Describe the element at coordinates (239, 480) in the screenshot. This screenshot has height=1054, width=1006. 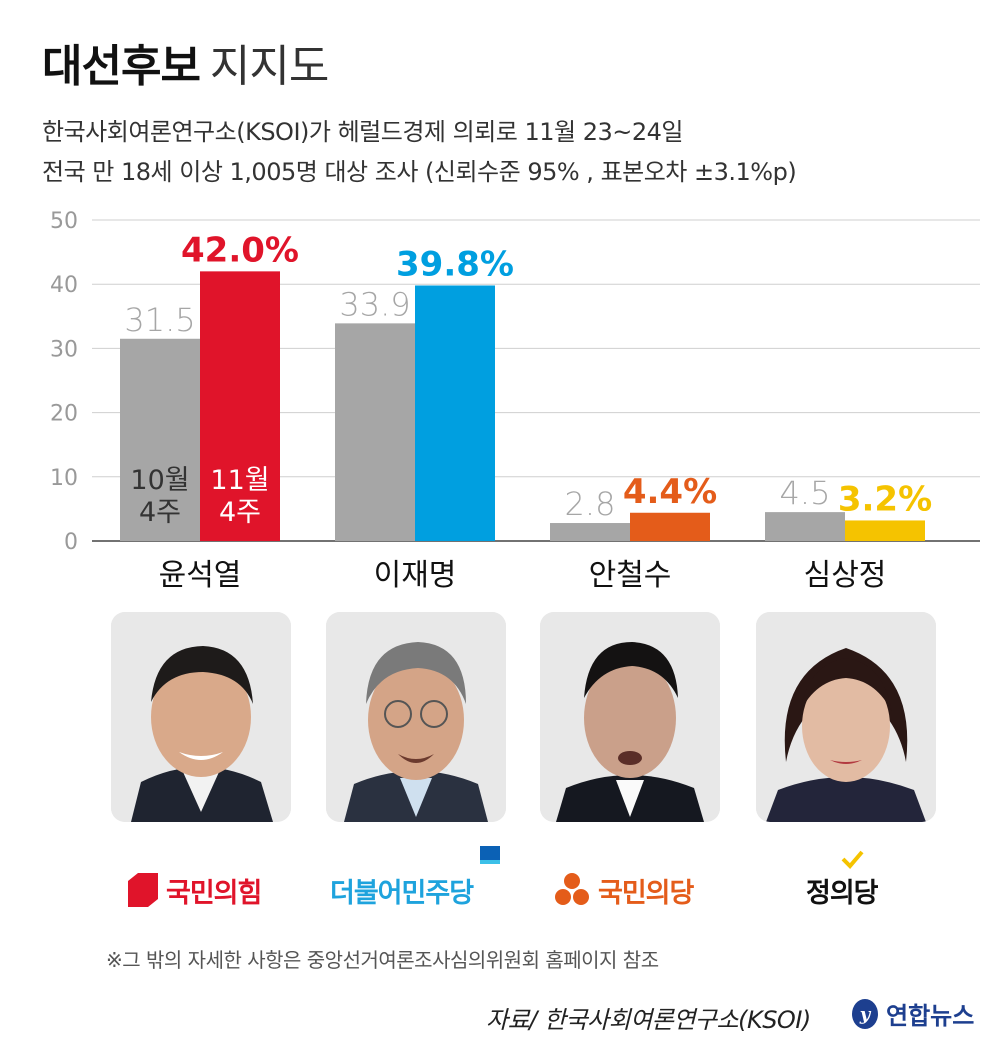
I see `legend-label: 11월` at that location.